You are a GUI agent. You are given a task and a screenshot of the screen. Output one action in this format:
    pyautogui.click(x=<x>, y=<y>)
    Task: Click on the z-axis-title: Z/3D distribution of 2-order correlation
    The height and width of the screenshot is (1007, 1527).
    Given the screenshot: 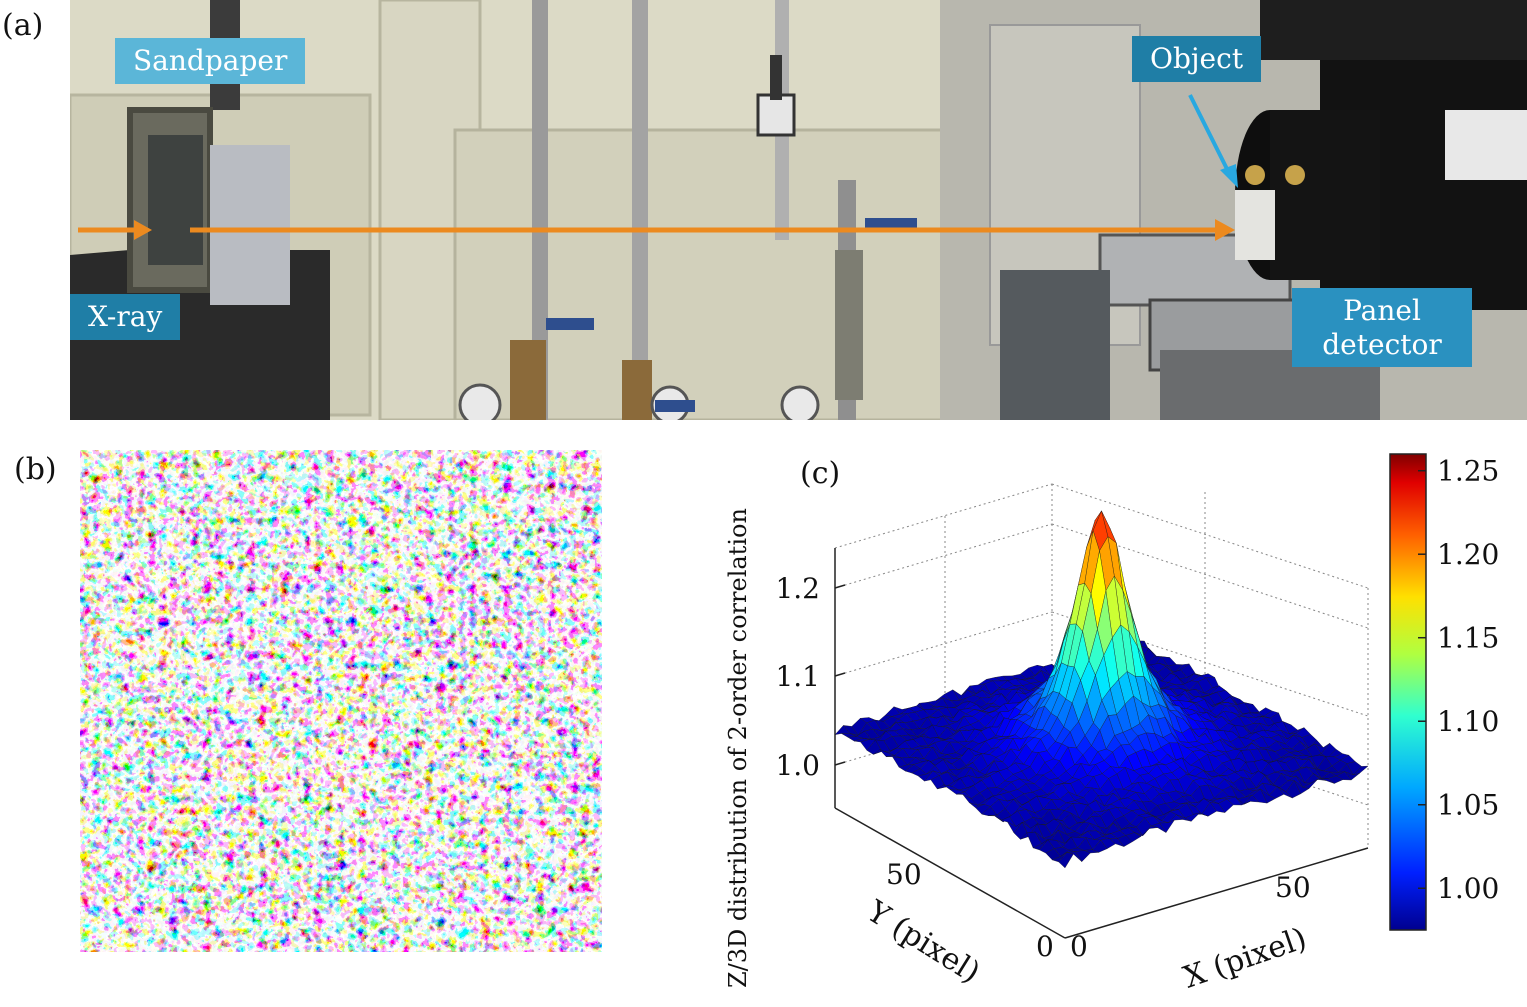 What is the action you would take?
    pyautogui.click(x=738, y=748)
    